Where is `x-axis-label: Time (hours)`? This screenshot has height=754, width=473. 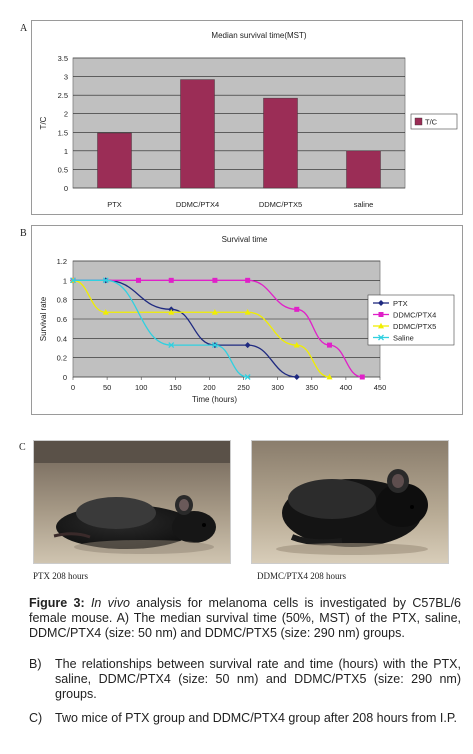
x-axis-label: Time (hours) is located at coordinates (214, 399).